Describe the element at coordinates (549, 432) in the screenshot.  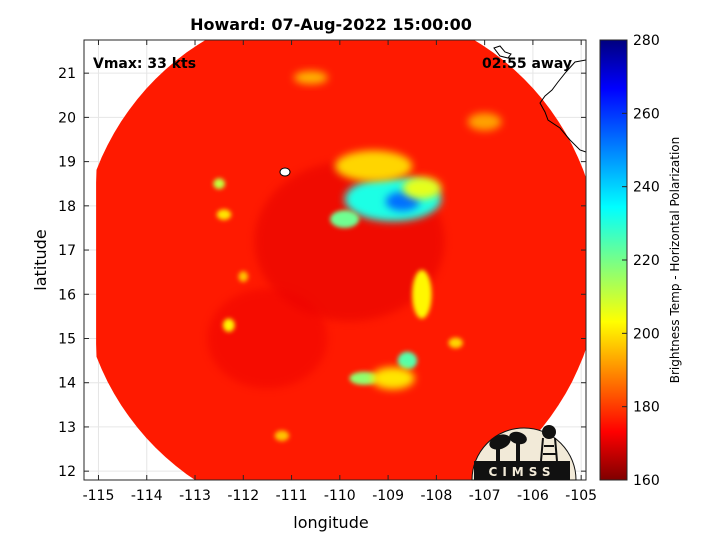
I see `logo-tower-tank` at that location.